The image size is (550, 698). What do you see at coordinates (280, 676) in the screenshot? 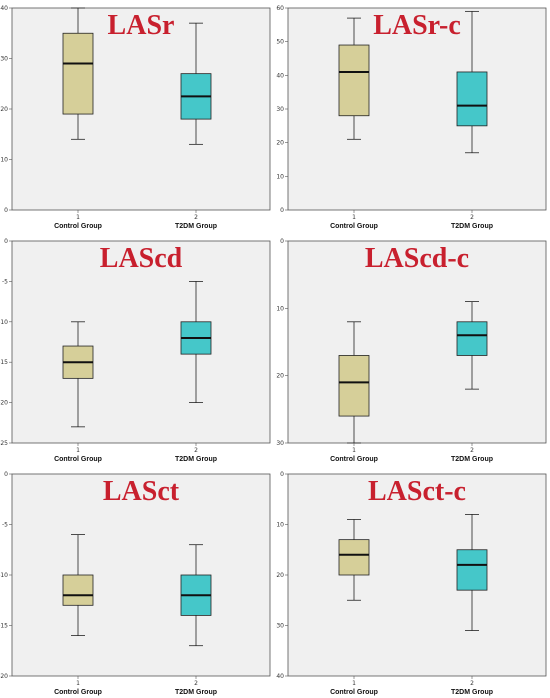
I see `y-tick-label: -40` at bounding box center [280, 676].